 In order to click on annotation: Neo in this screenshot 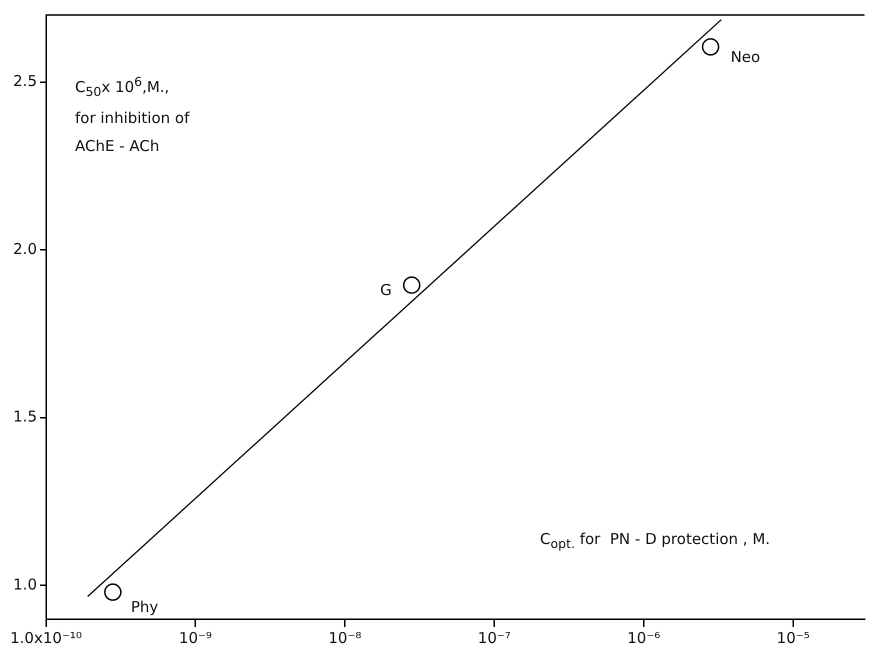, I will do `click(745, 57)`.